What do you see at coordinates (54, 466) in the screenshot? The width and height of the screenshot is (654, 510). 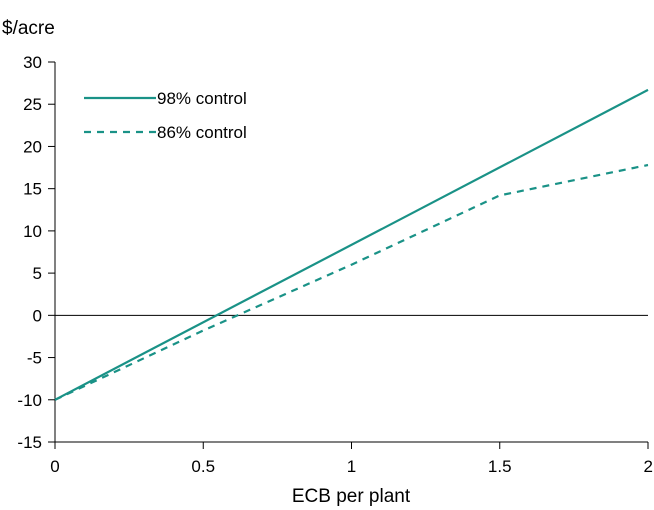 I see `x-tick-label: 0` at bounding box center [54, 466].